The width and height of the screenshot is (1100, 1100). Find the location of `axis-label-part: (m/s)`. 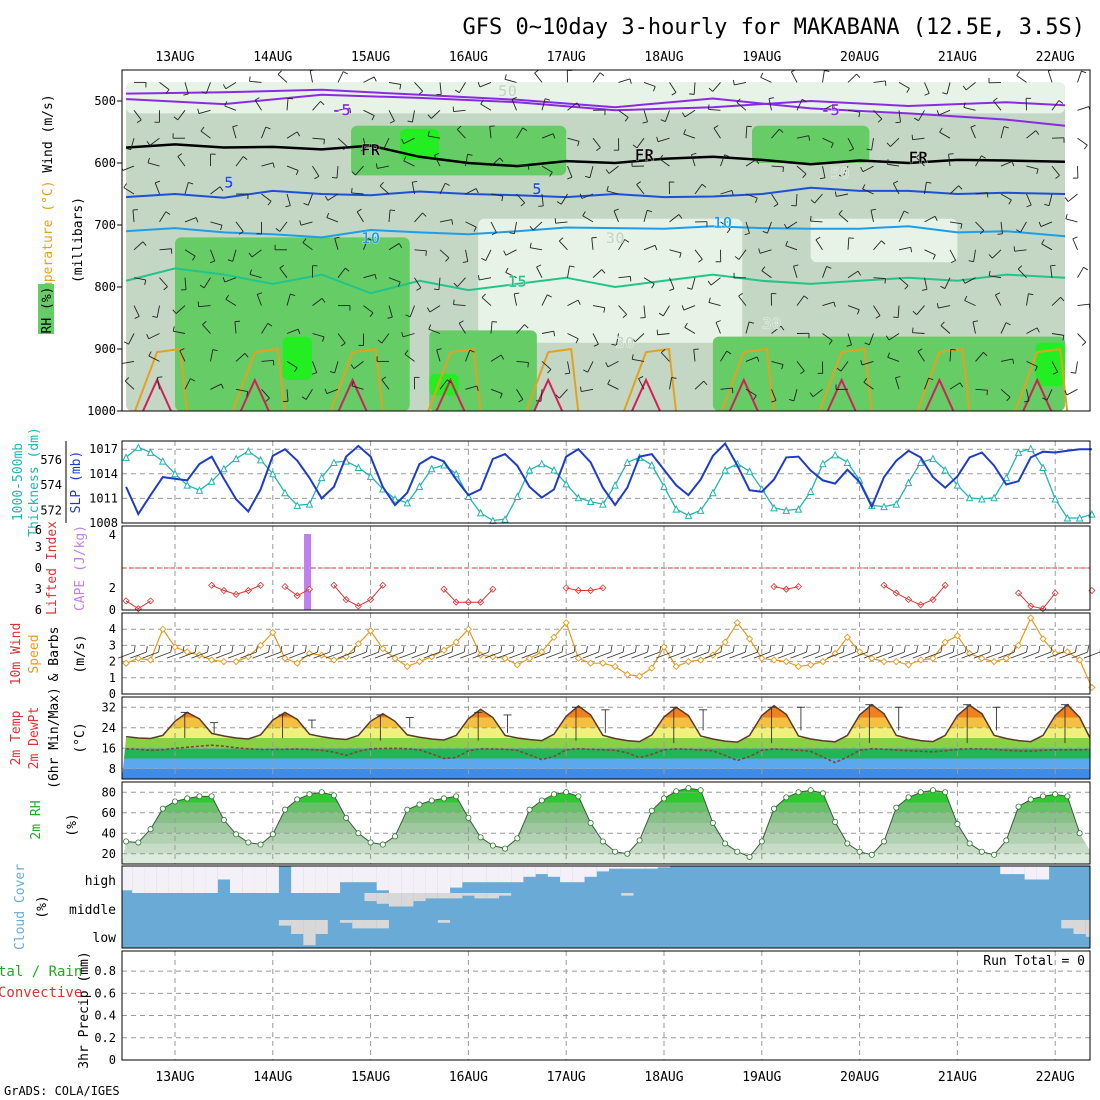

axis-label-part: (m/s) is located at coordinates (80, 653).